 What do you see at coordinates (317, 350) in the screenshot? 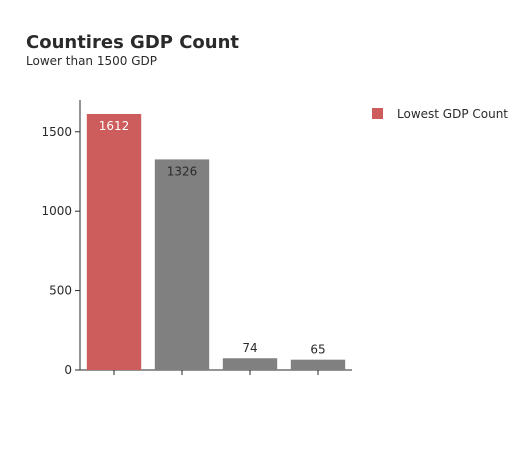
I see `bar-value-label: 65` at bounding box center [317, 350].